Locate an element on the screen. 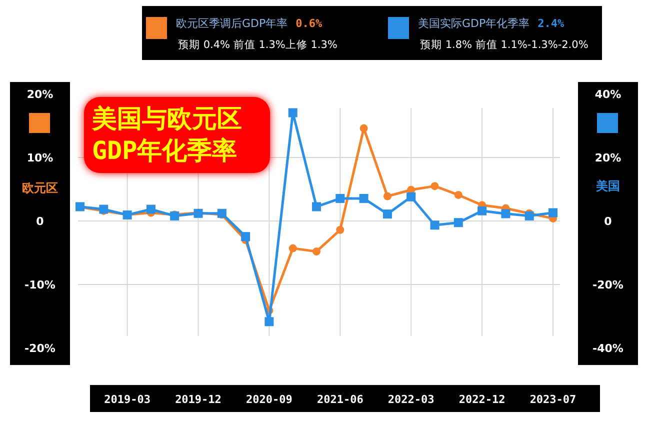 The image size is (647, 428). x-tick-label: 2019-03 is located at coordinates (127, 399).